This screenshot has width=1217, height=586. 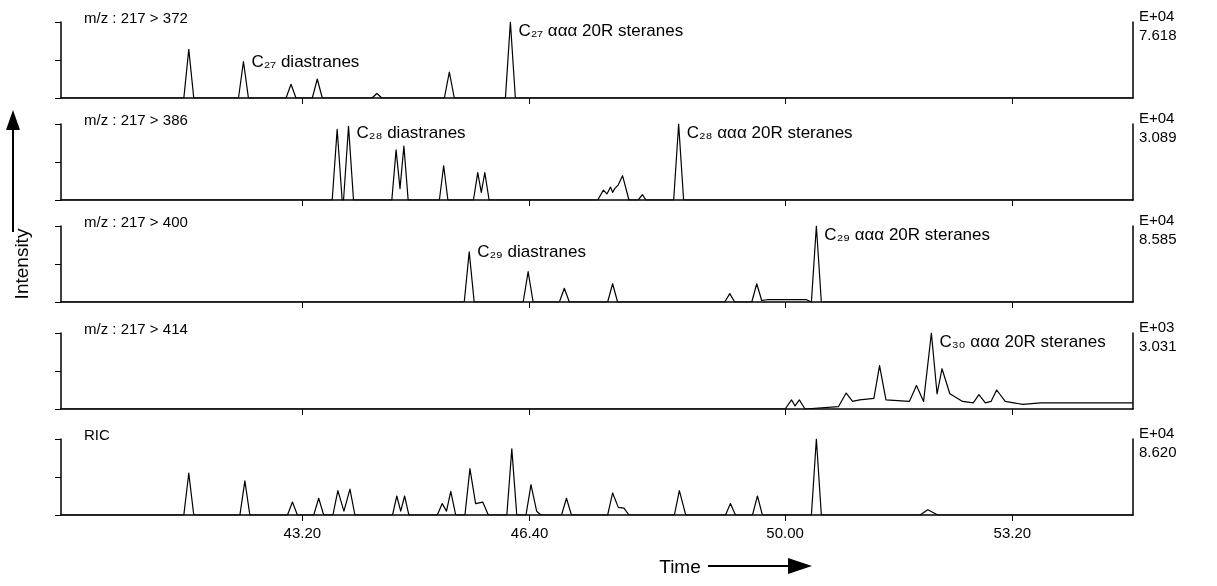 I want to click on text: 7.618, so click(x=1158, y=34).